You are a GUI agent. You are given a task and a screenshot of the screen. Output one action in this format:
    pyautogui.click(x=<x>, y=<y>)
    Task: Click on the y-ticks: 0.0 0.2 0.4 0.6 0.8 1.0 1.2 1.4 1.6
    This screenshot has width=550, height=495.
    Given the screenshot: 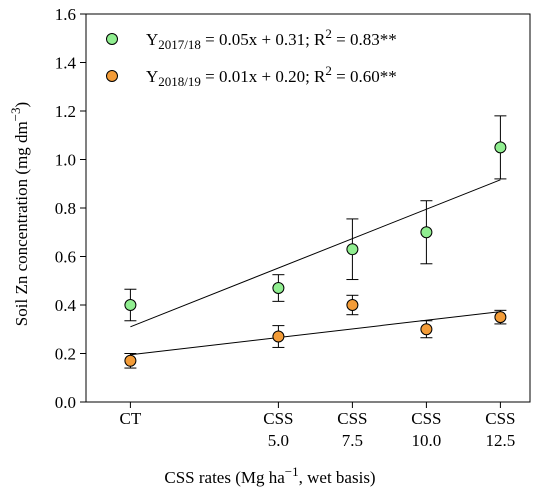 What is the action you would take?
    pyautogui.click(x=70, y=208)
    